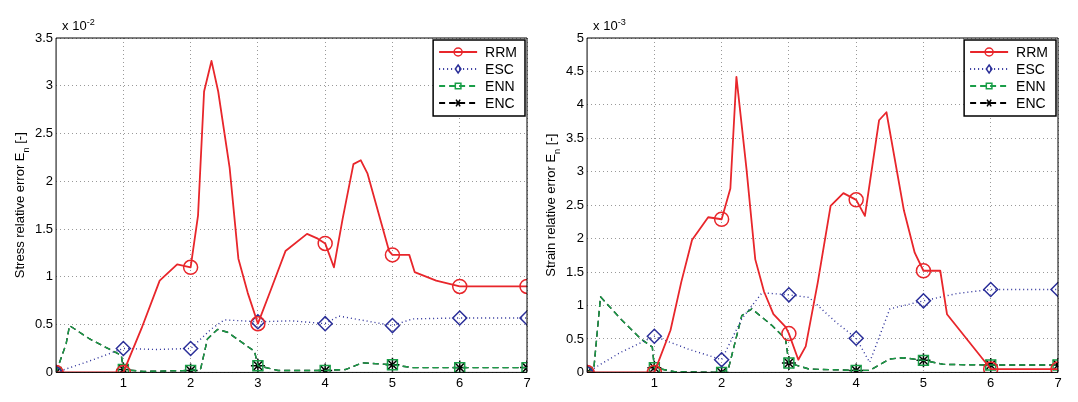  I want to click on y-tick-label: 4.5, so click(575, 71).